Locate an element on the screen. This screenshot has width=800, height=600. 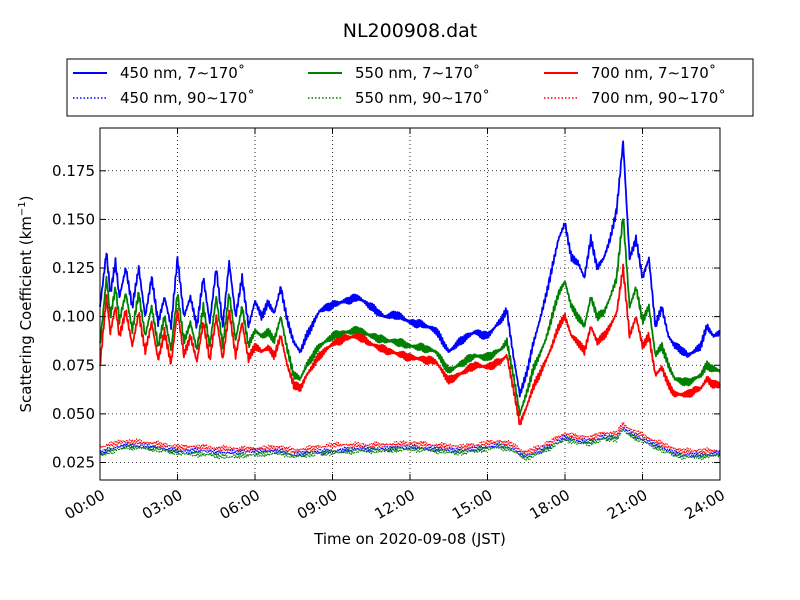
y-tick-label: 0.125 is located at coordinates (73, 268).